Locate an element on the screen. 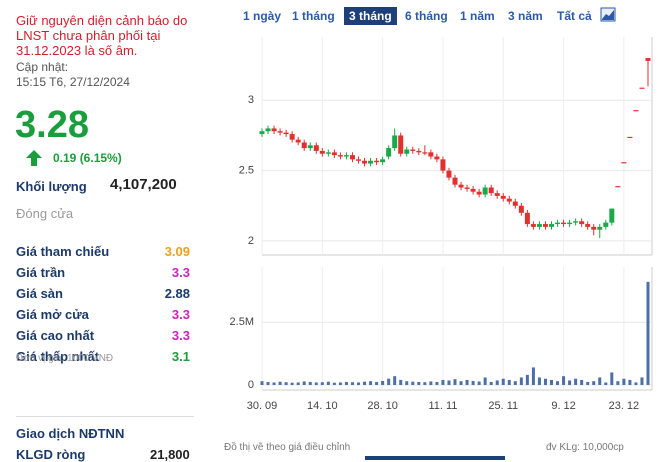 The image size is (672, 462). stat-value: 2.88 is located at coordinates (177, 293).